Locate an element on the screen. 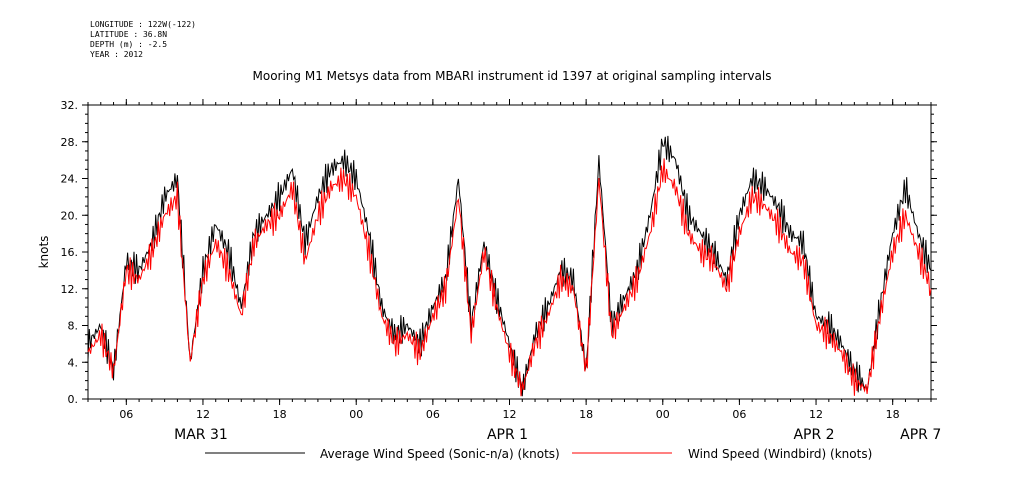  y-axis-label: knots is located at coordinates (44, 252).